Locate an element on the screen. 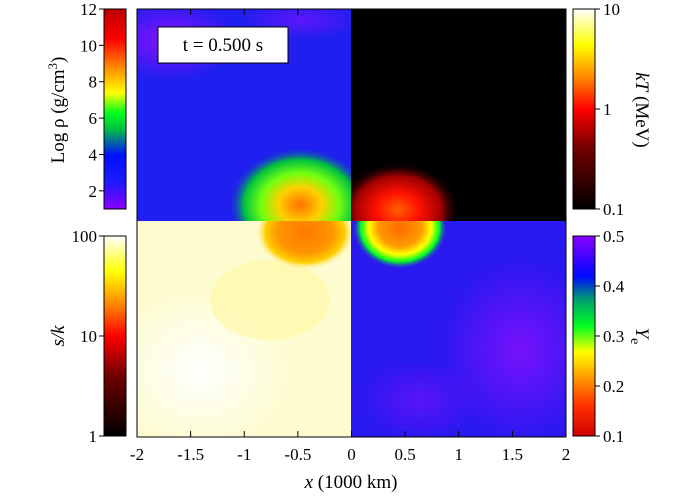 The image size is (700, 500). panel-electron-fraction is located at coordinates (458, 329).